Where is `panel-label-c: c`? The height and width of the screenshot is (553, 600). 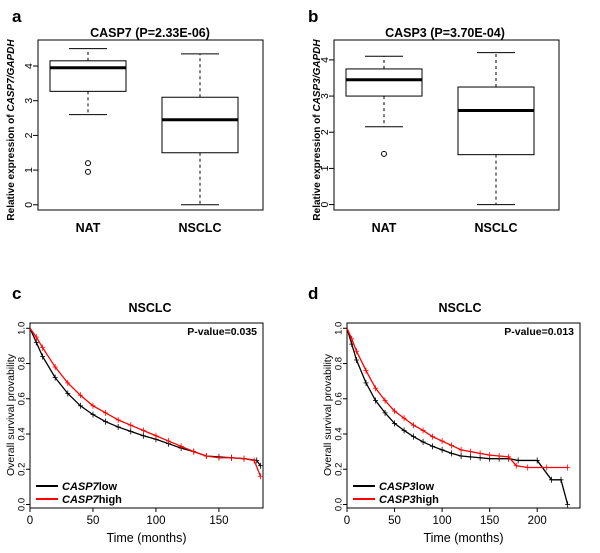 panel-label-c: c is located at coordinates (16, 293).